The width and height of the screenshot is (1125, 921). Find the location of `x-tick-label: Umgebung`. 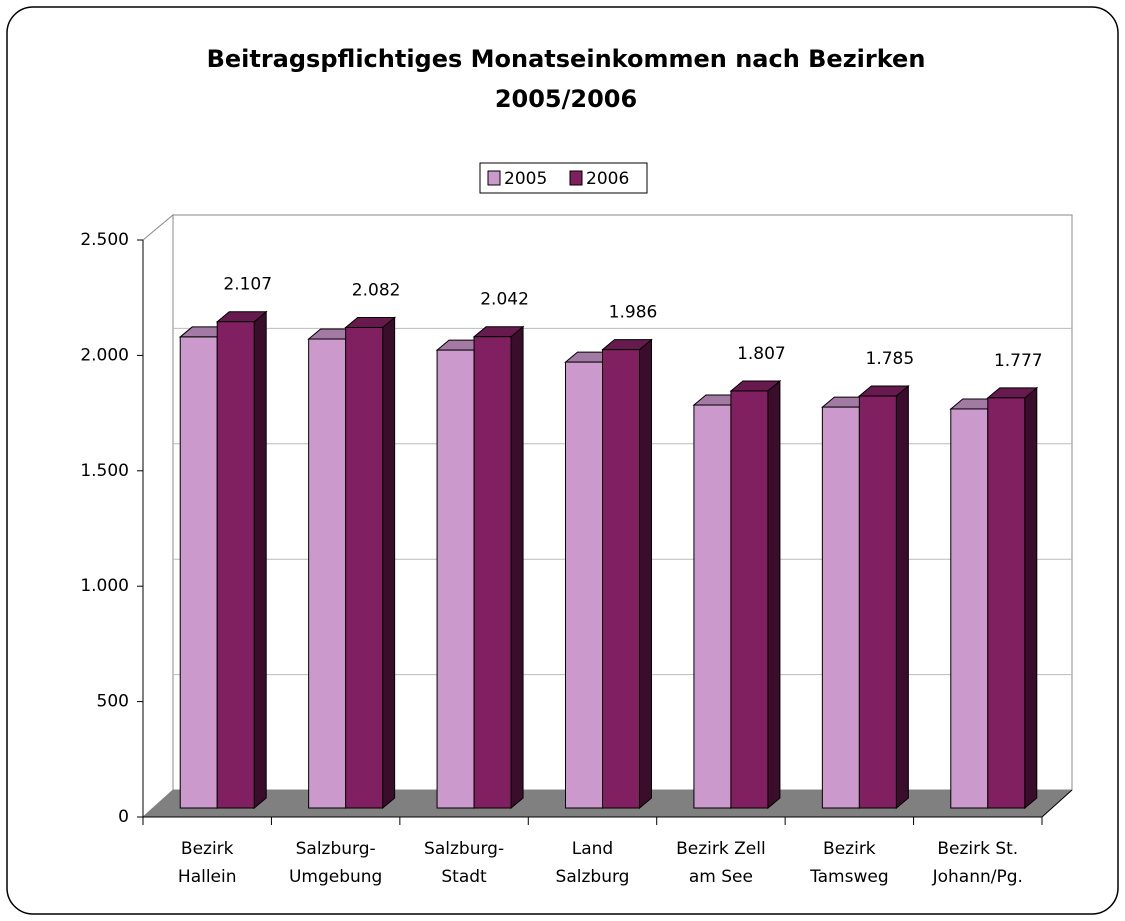

x-tick-label: Umgebung is located at coordinates (335, 877).